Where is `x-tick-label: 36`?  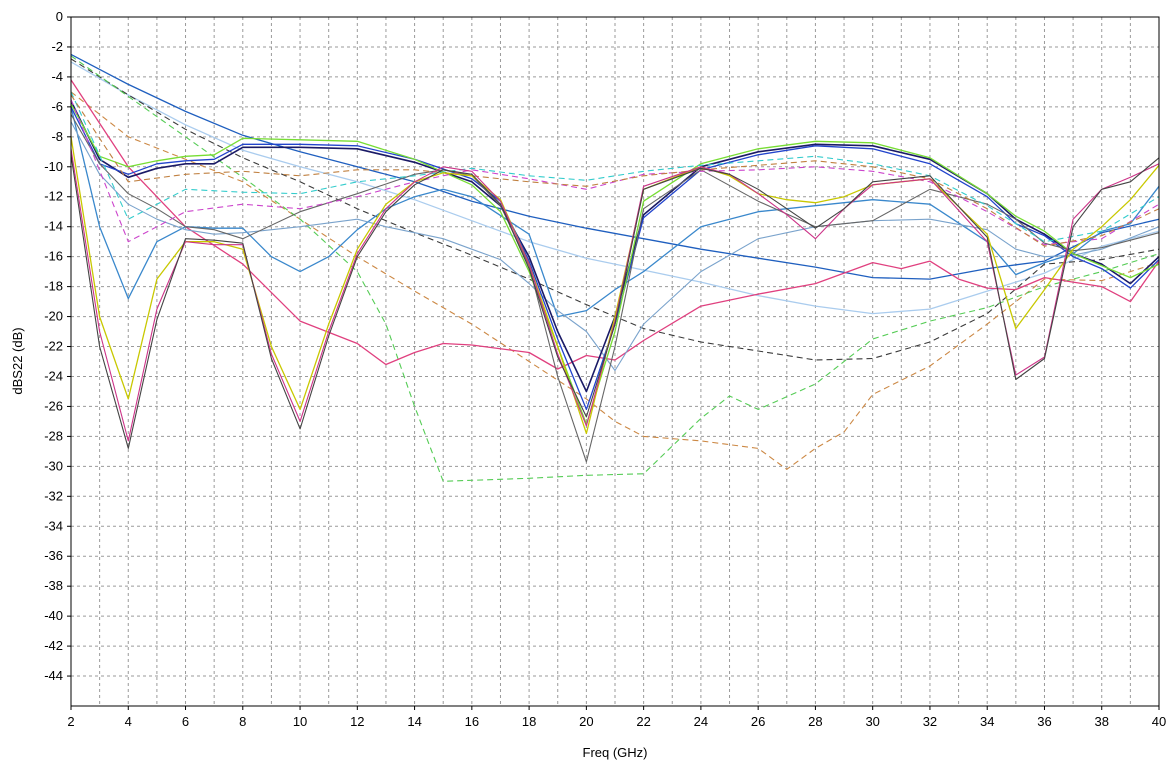
x-tick-label: 36 is located at coordinates (1044, 721).